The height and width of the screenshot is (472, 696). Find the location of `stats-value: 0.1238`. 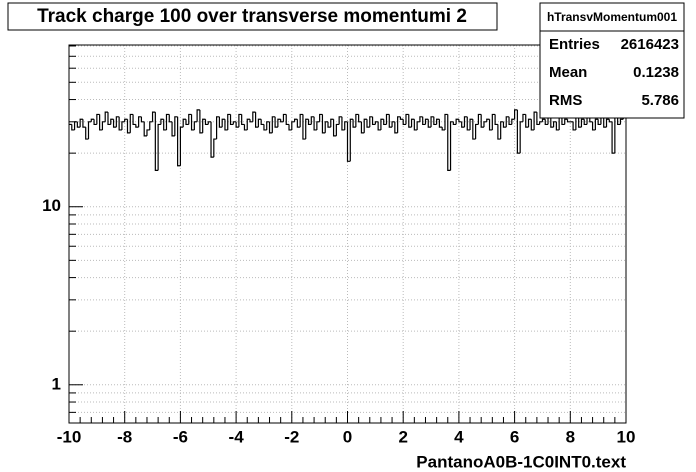

stats-value: 0.1238 is located at coordinates (656, 72).